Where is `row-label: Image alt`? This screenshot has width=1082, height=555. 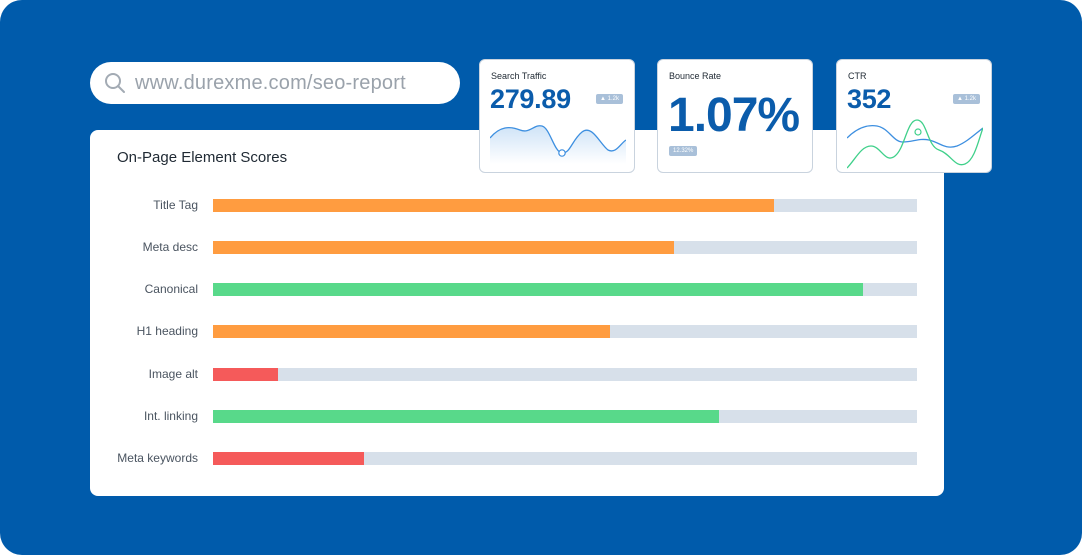
row-label: Image alt is located at coordinates (173, 374).